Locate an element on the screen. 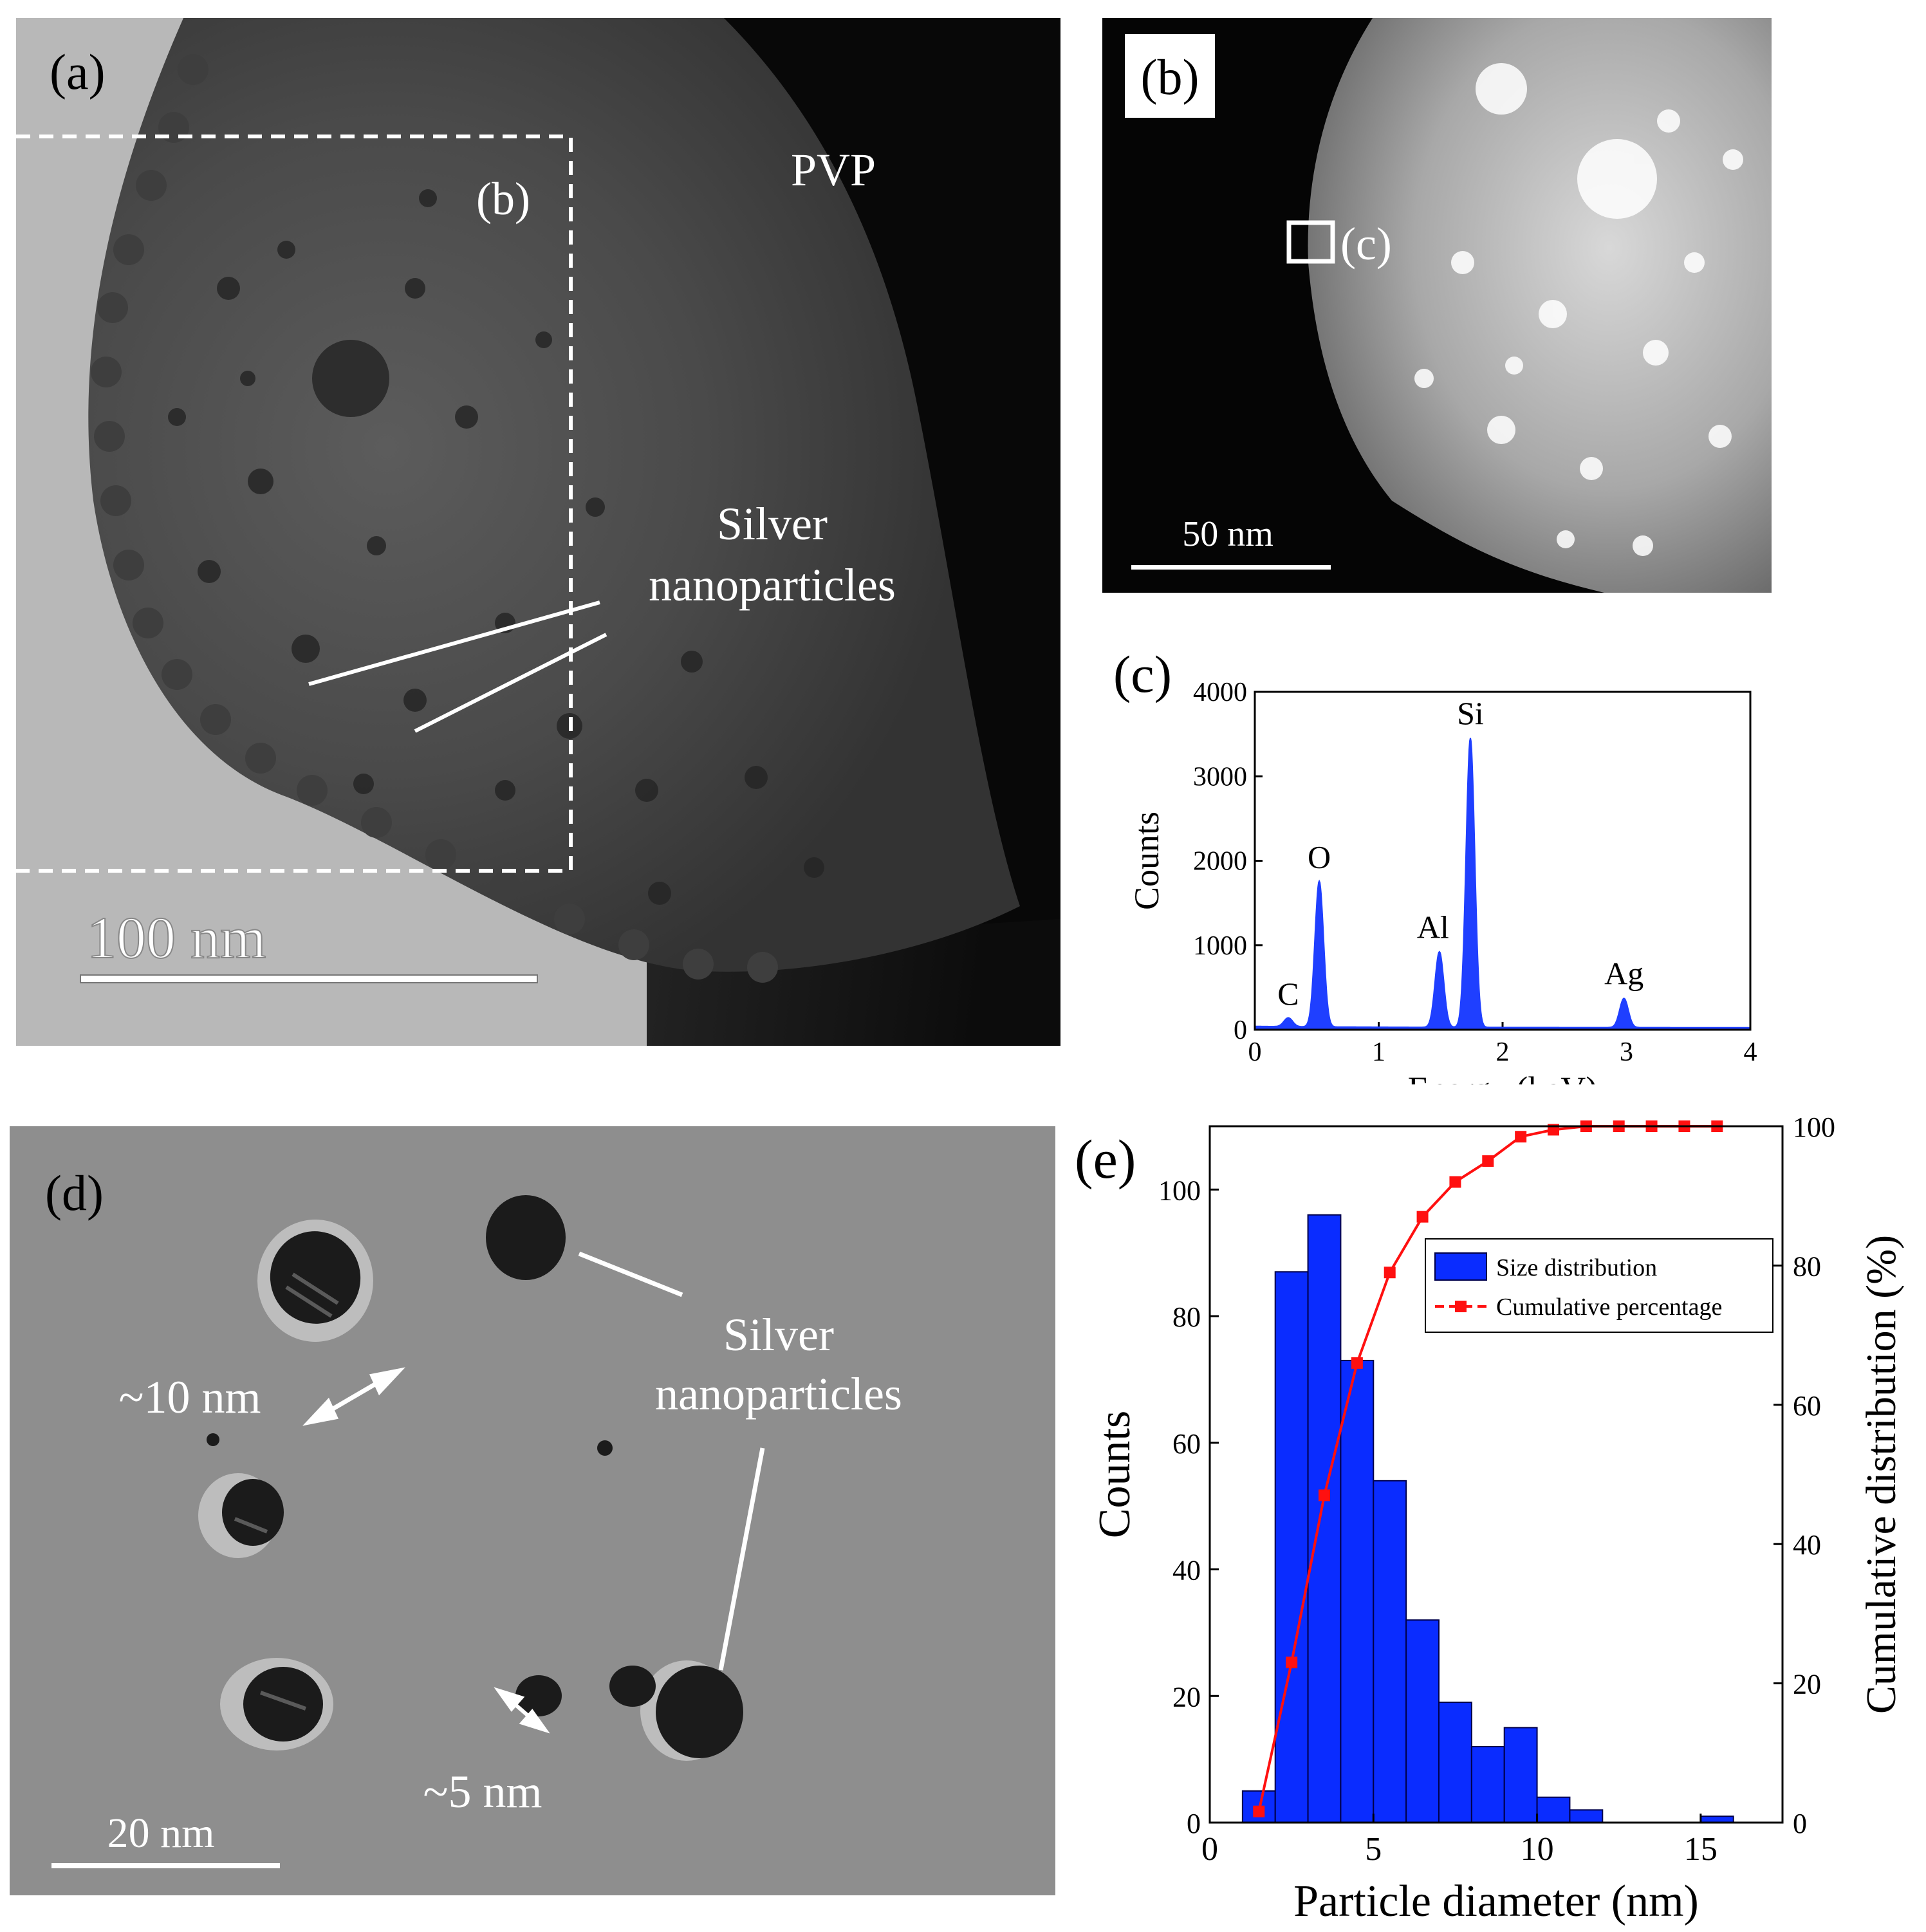 The width and height of the screenshot is (1926, 1932). peak-label-ag: Ag is located at coordinates (1624, 973).